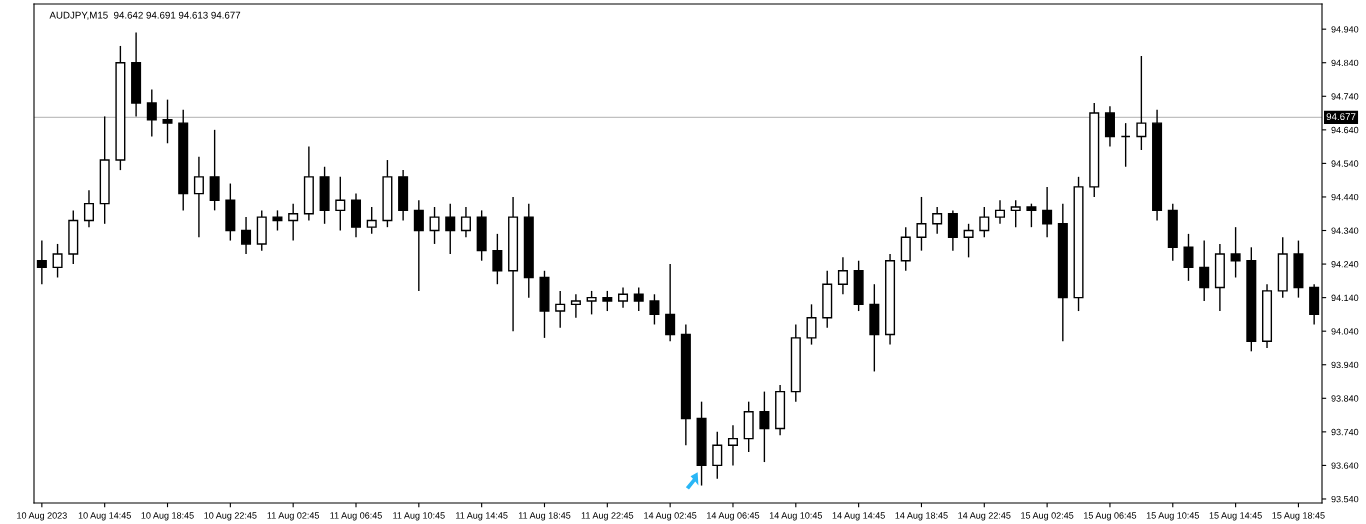  I want to click on x-tick-label: 14 Aug 10:45, so click(796, 516).